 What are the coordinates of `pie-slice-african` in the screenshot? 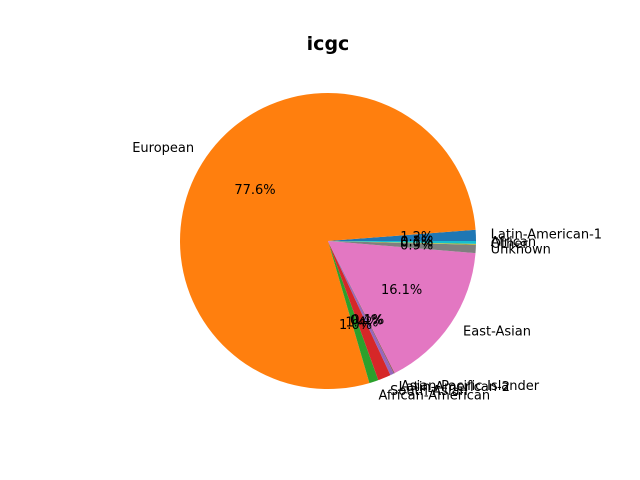 It's located at (402, 242).